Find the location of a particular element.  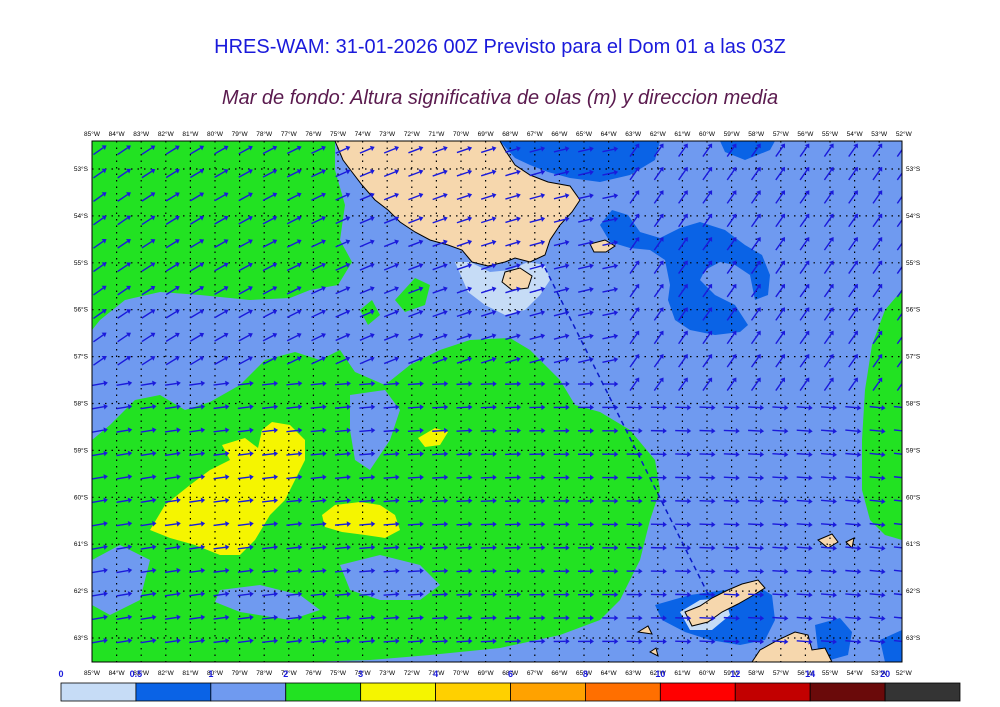

longitude-label: 80°W is located at coordinates (215, 673).